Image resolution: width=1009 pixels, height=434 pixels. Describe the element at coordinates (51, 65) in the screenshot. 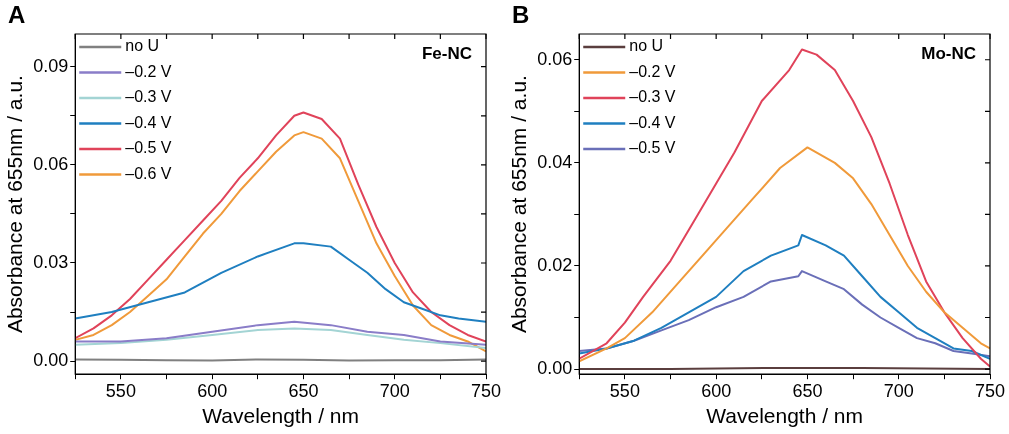

I see `y-tick-label: 0.09` at that location.